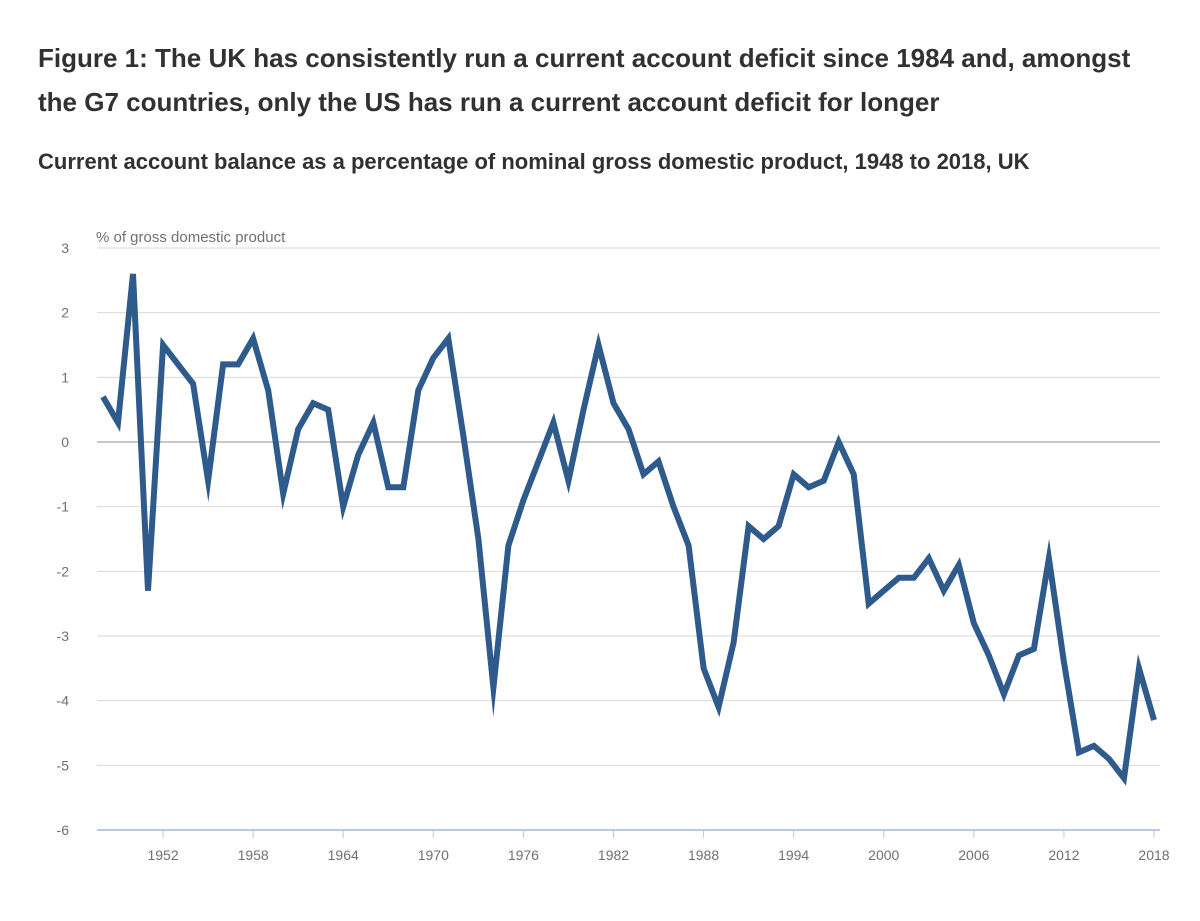 Image resolution: width=1200 pixels, height=921 pixels. What do you see at coordinates (162, 855) in the screenshot?
I see `x-tick-label: 1952` at bounding box center [162, 855].